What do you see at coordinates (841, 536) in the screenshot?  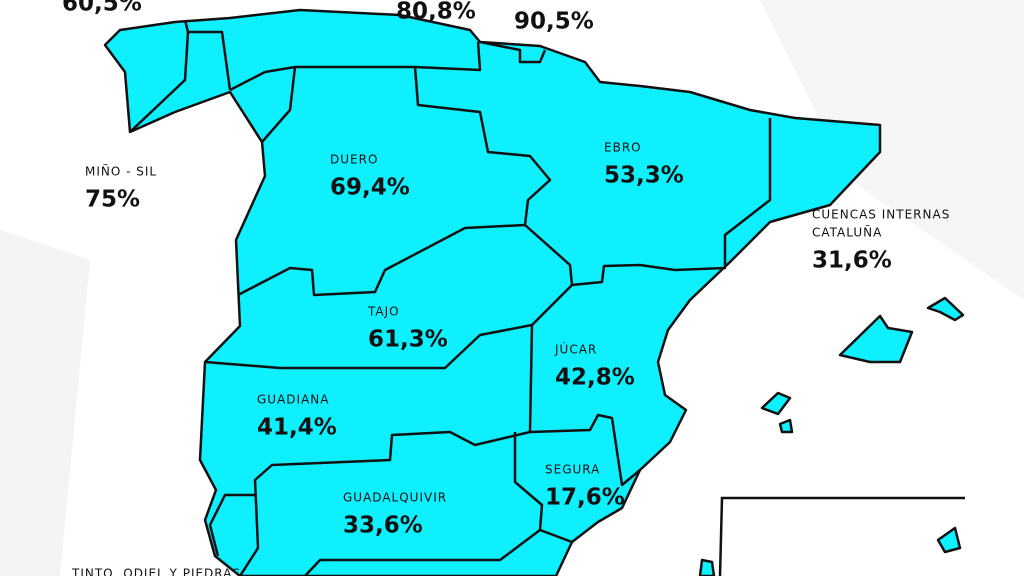 I see `canary-frame` at bounding box center [841, 536].